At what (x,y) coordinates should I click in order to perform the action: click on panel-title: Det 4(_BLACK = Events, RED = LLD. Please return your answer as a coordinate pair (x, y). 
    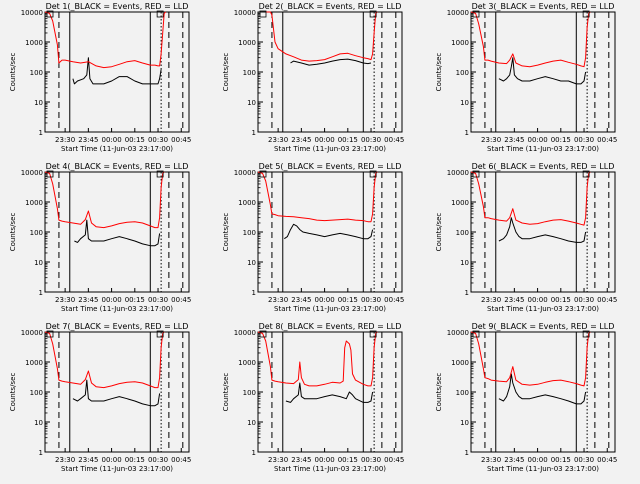
    Looking at the image, I should click on (117, 166).